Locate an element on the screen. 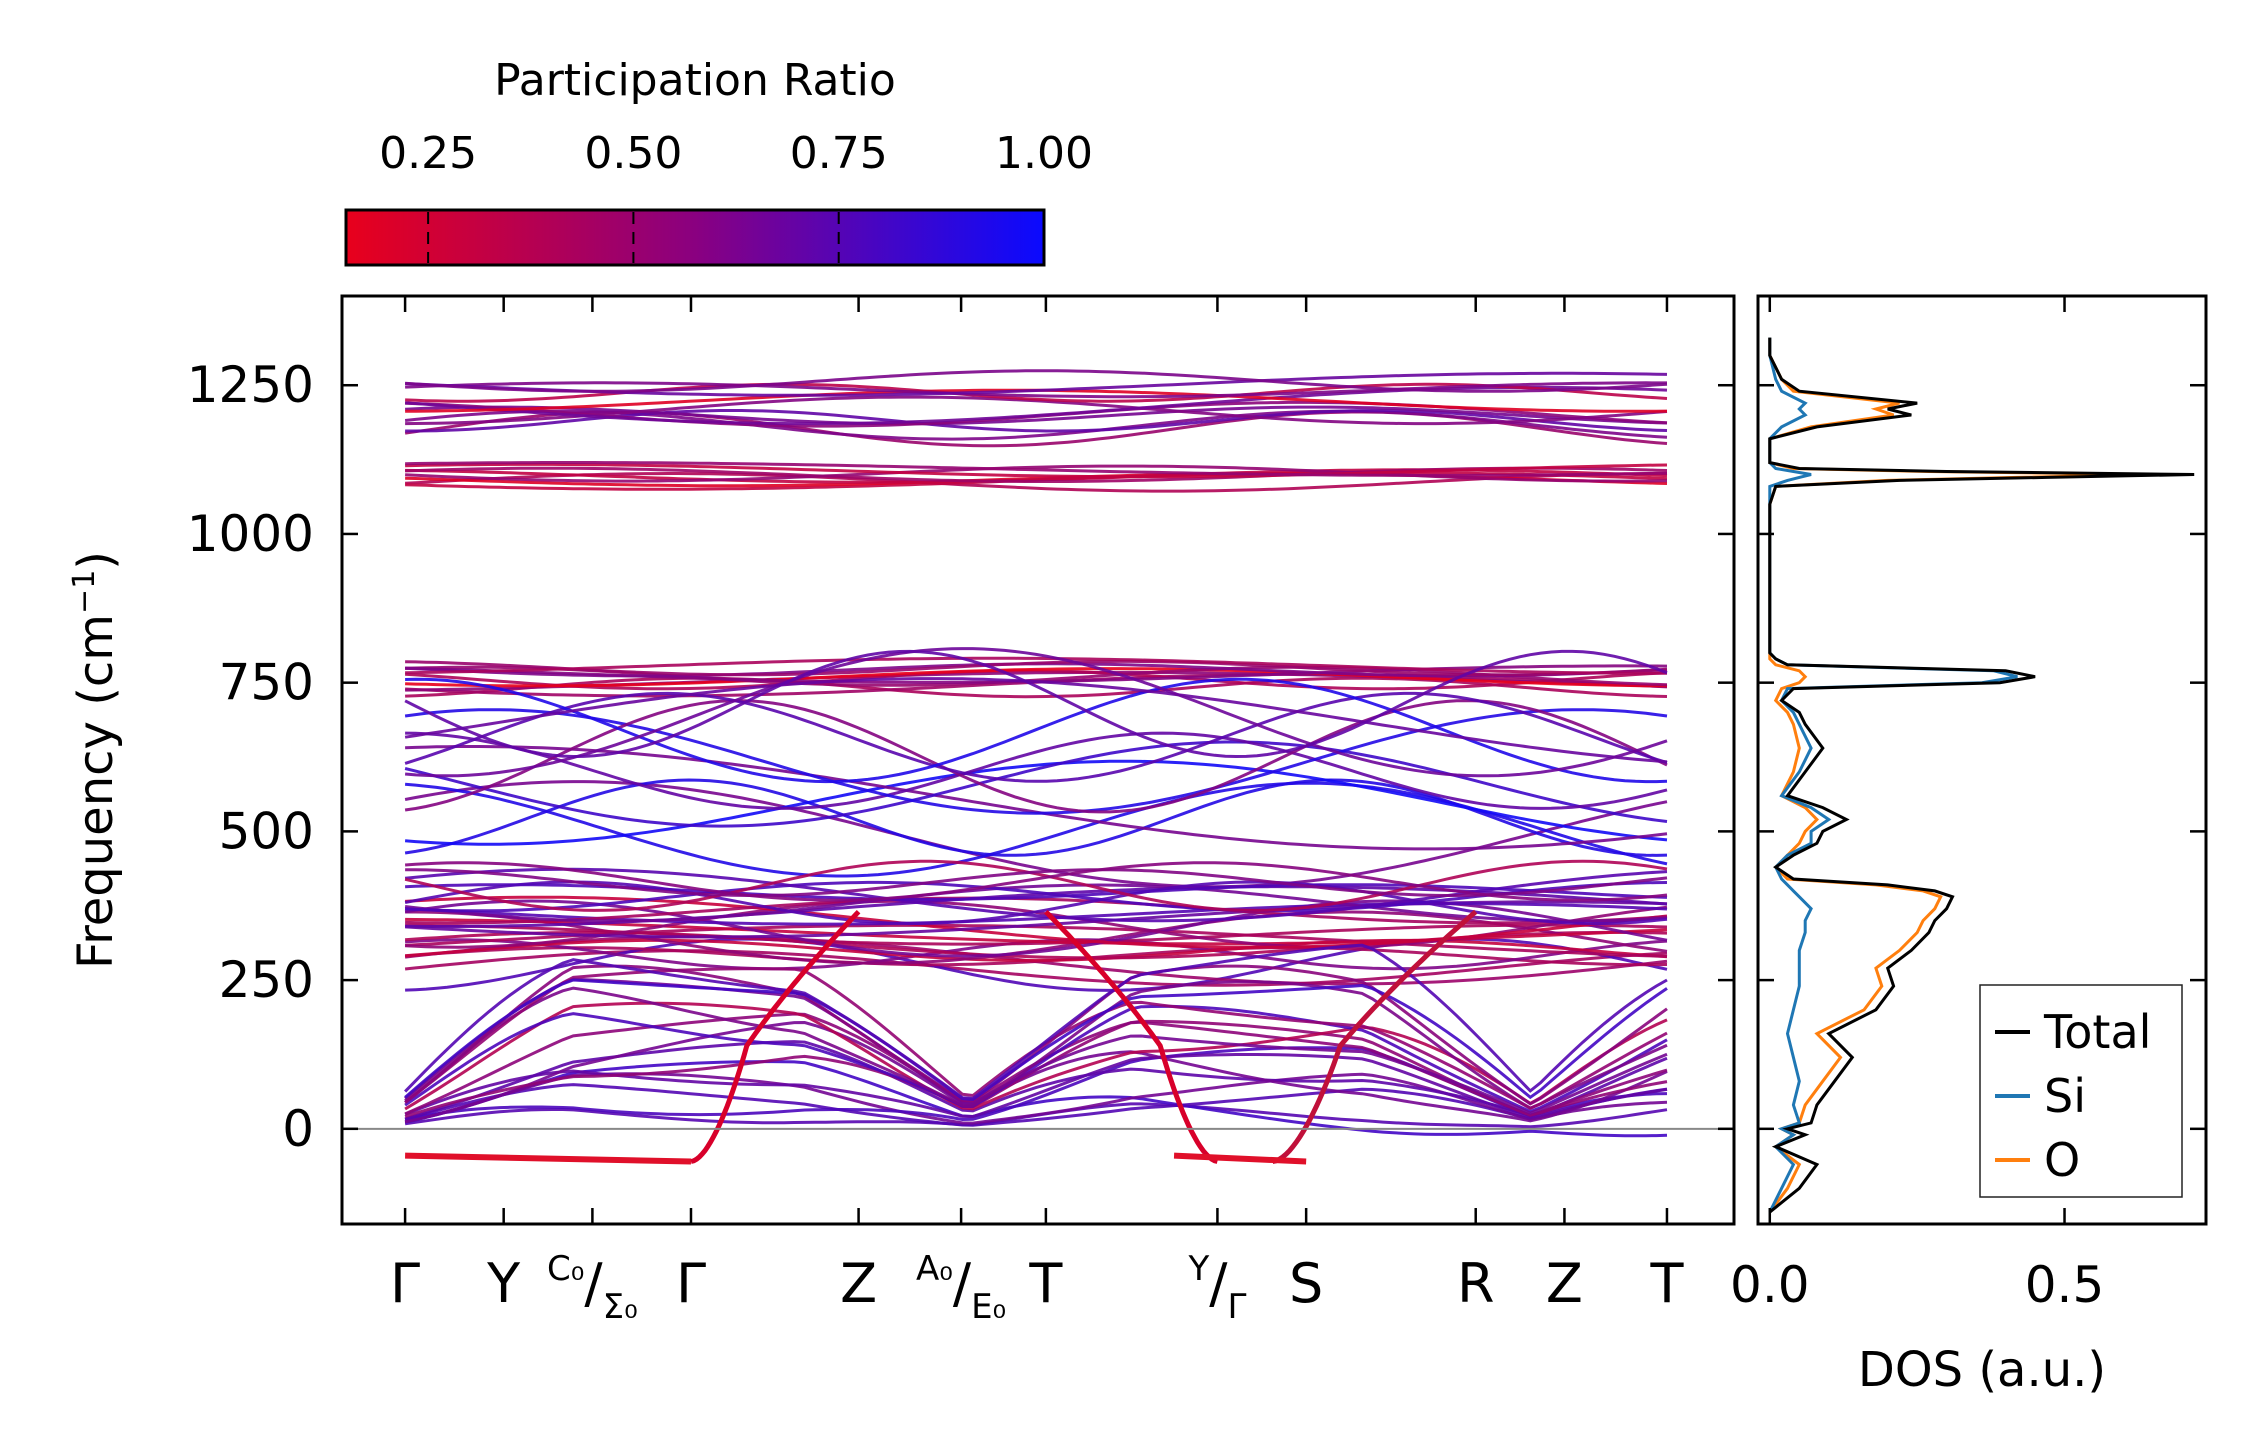 This screenshot has height=1455, width=2259. colorbar-tick-label: 1.00 is located at coordinates (1044, 153).